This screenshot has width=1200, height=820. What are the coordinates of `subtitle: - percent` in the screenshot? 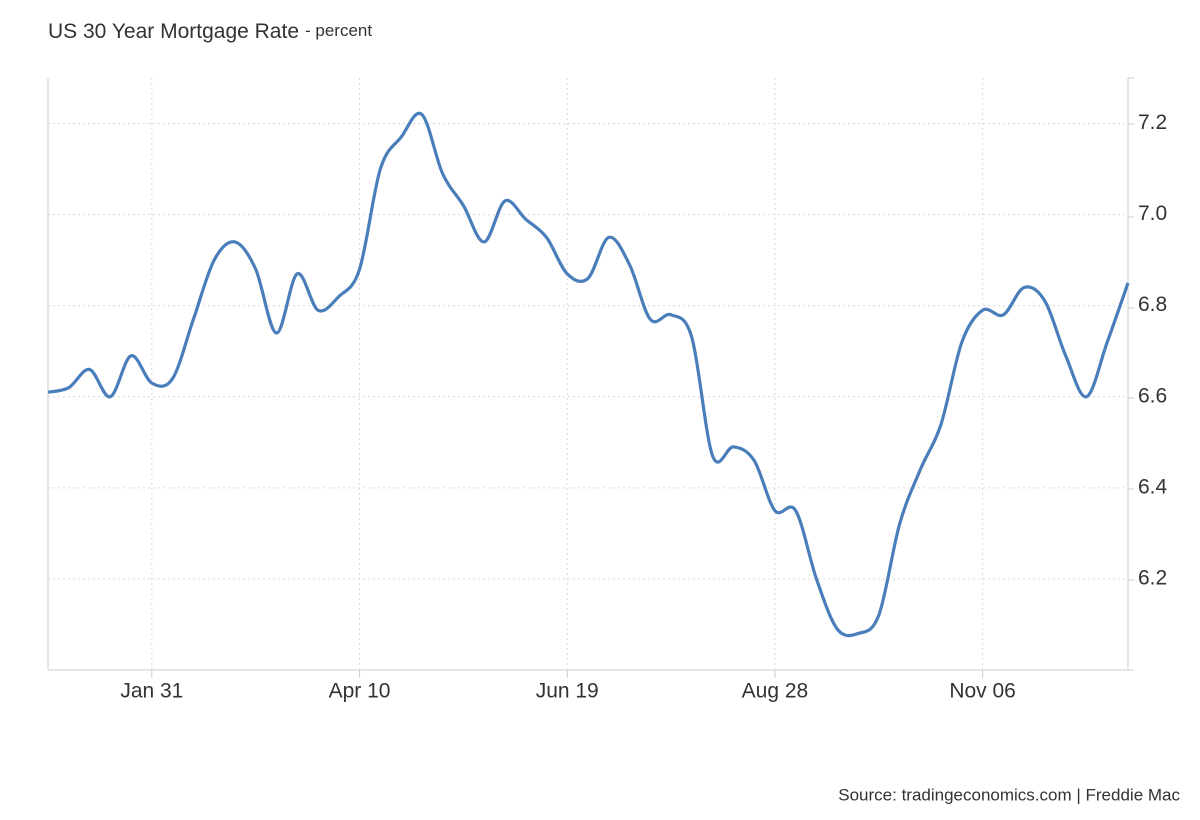 It's located at (338, 30).